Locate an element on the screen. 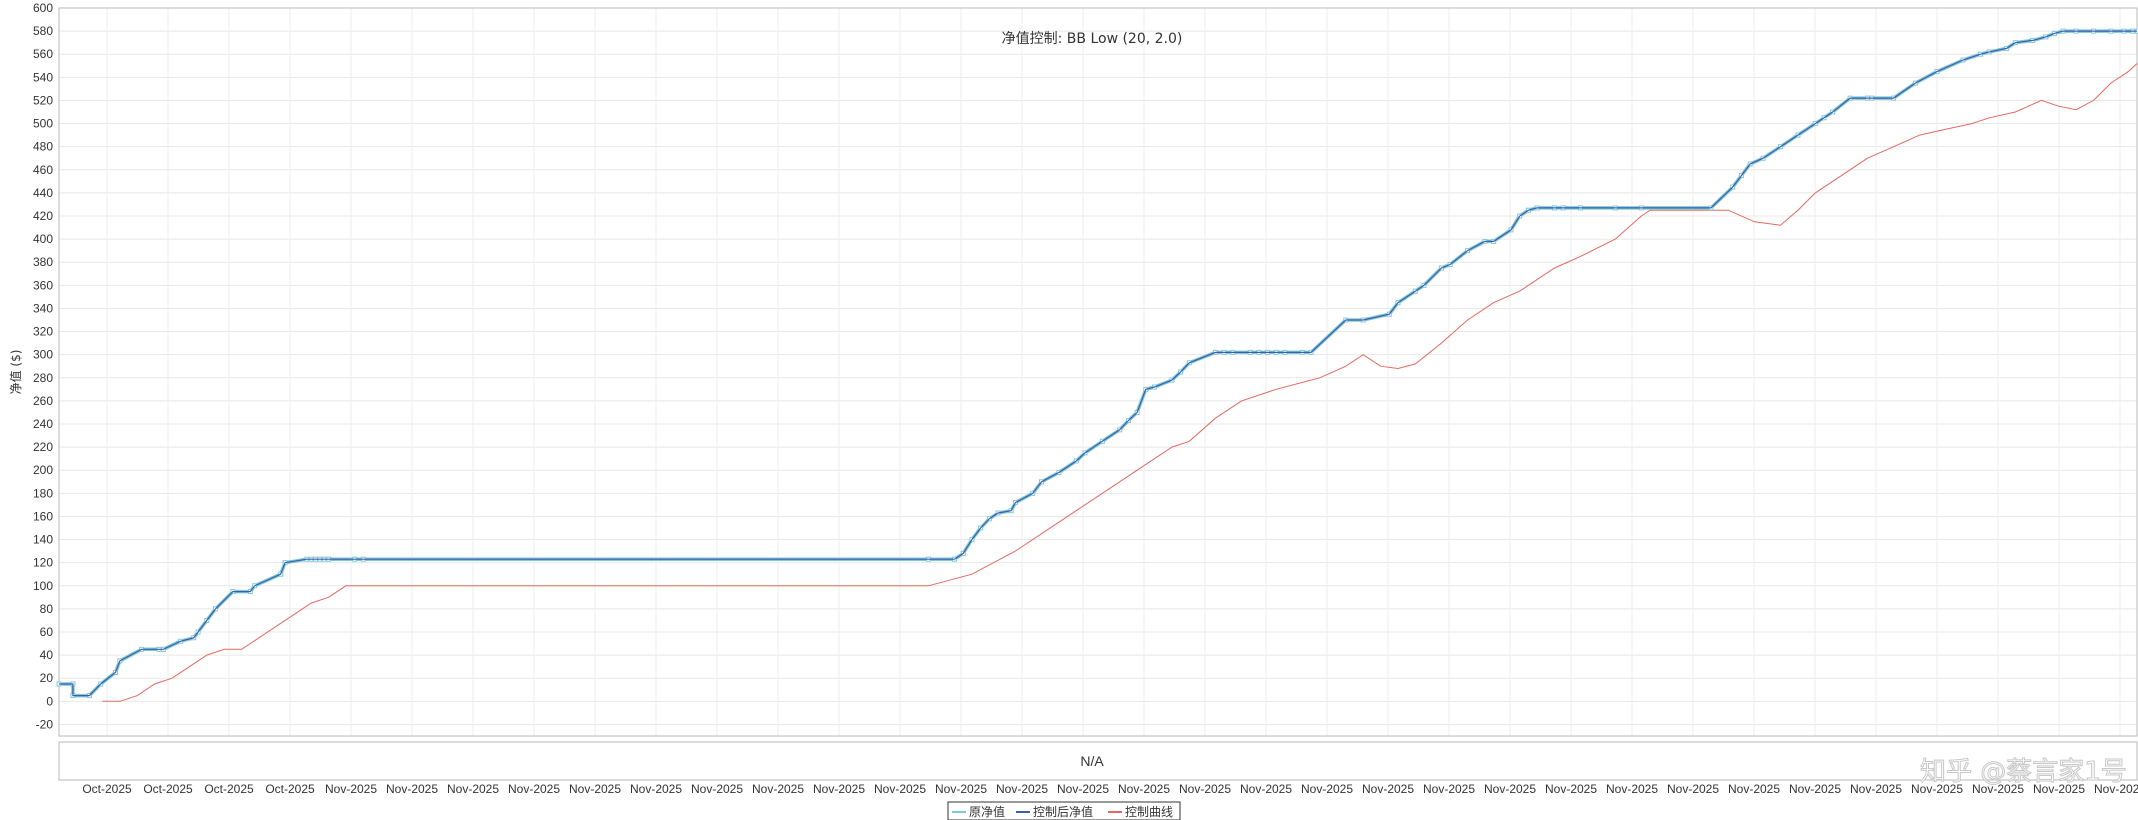 The image size is (2138, 820). legend-label: 控制后净值 is located at coordinates (1063, 811).